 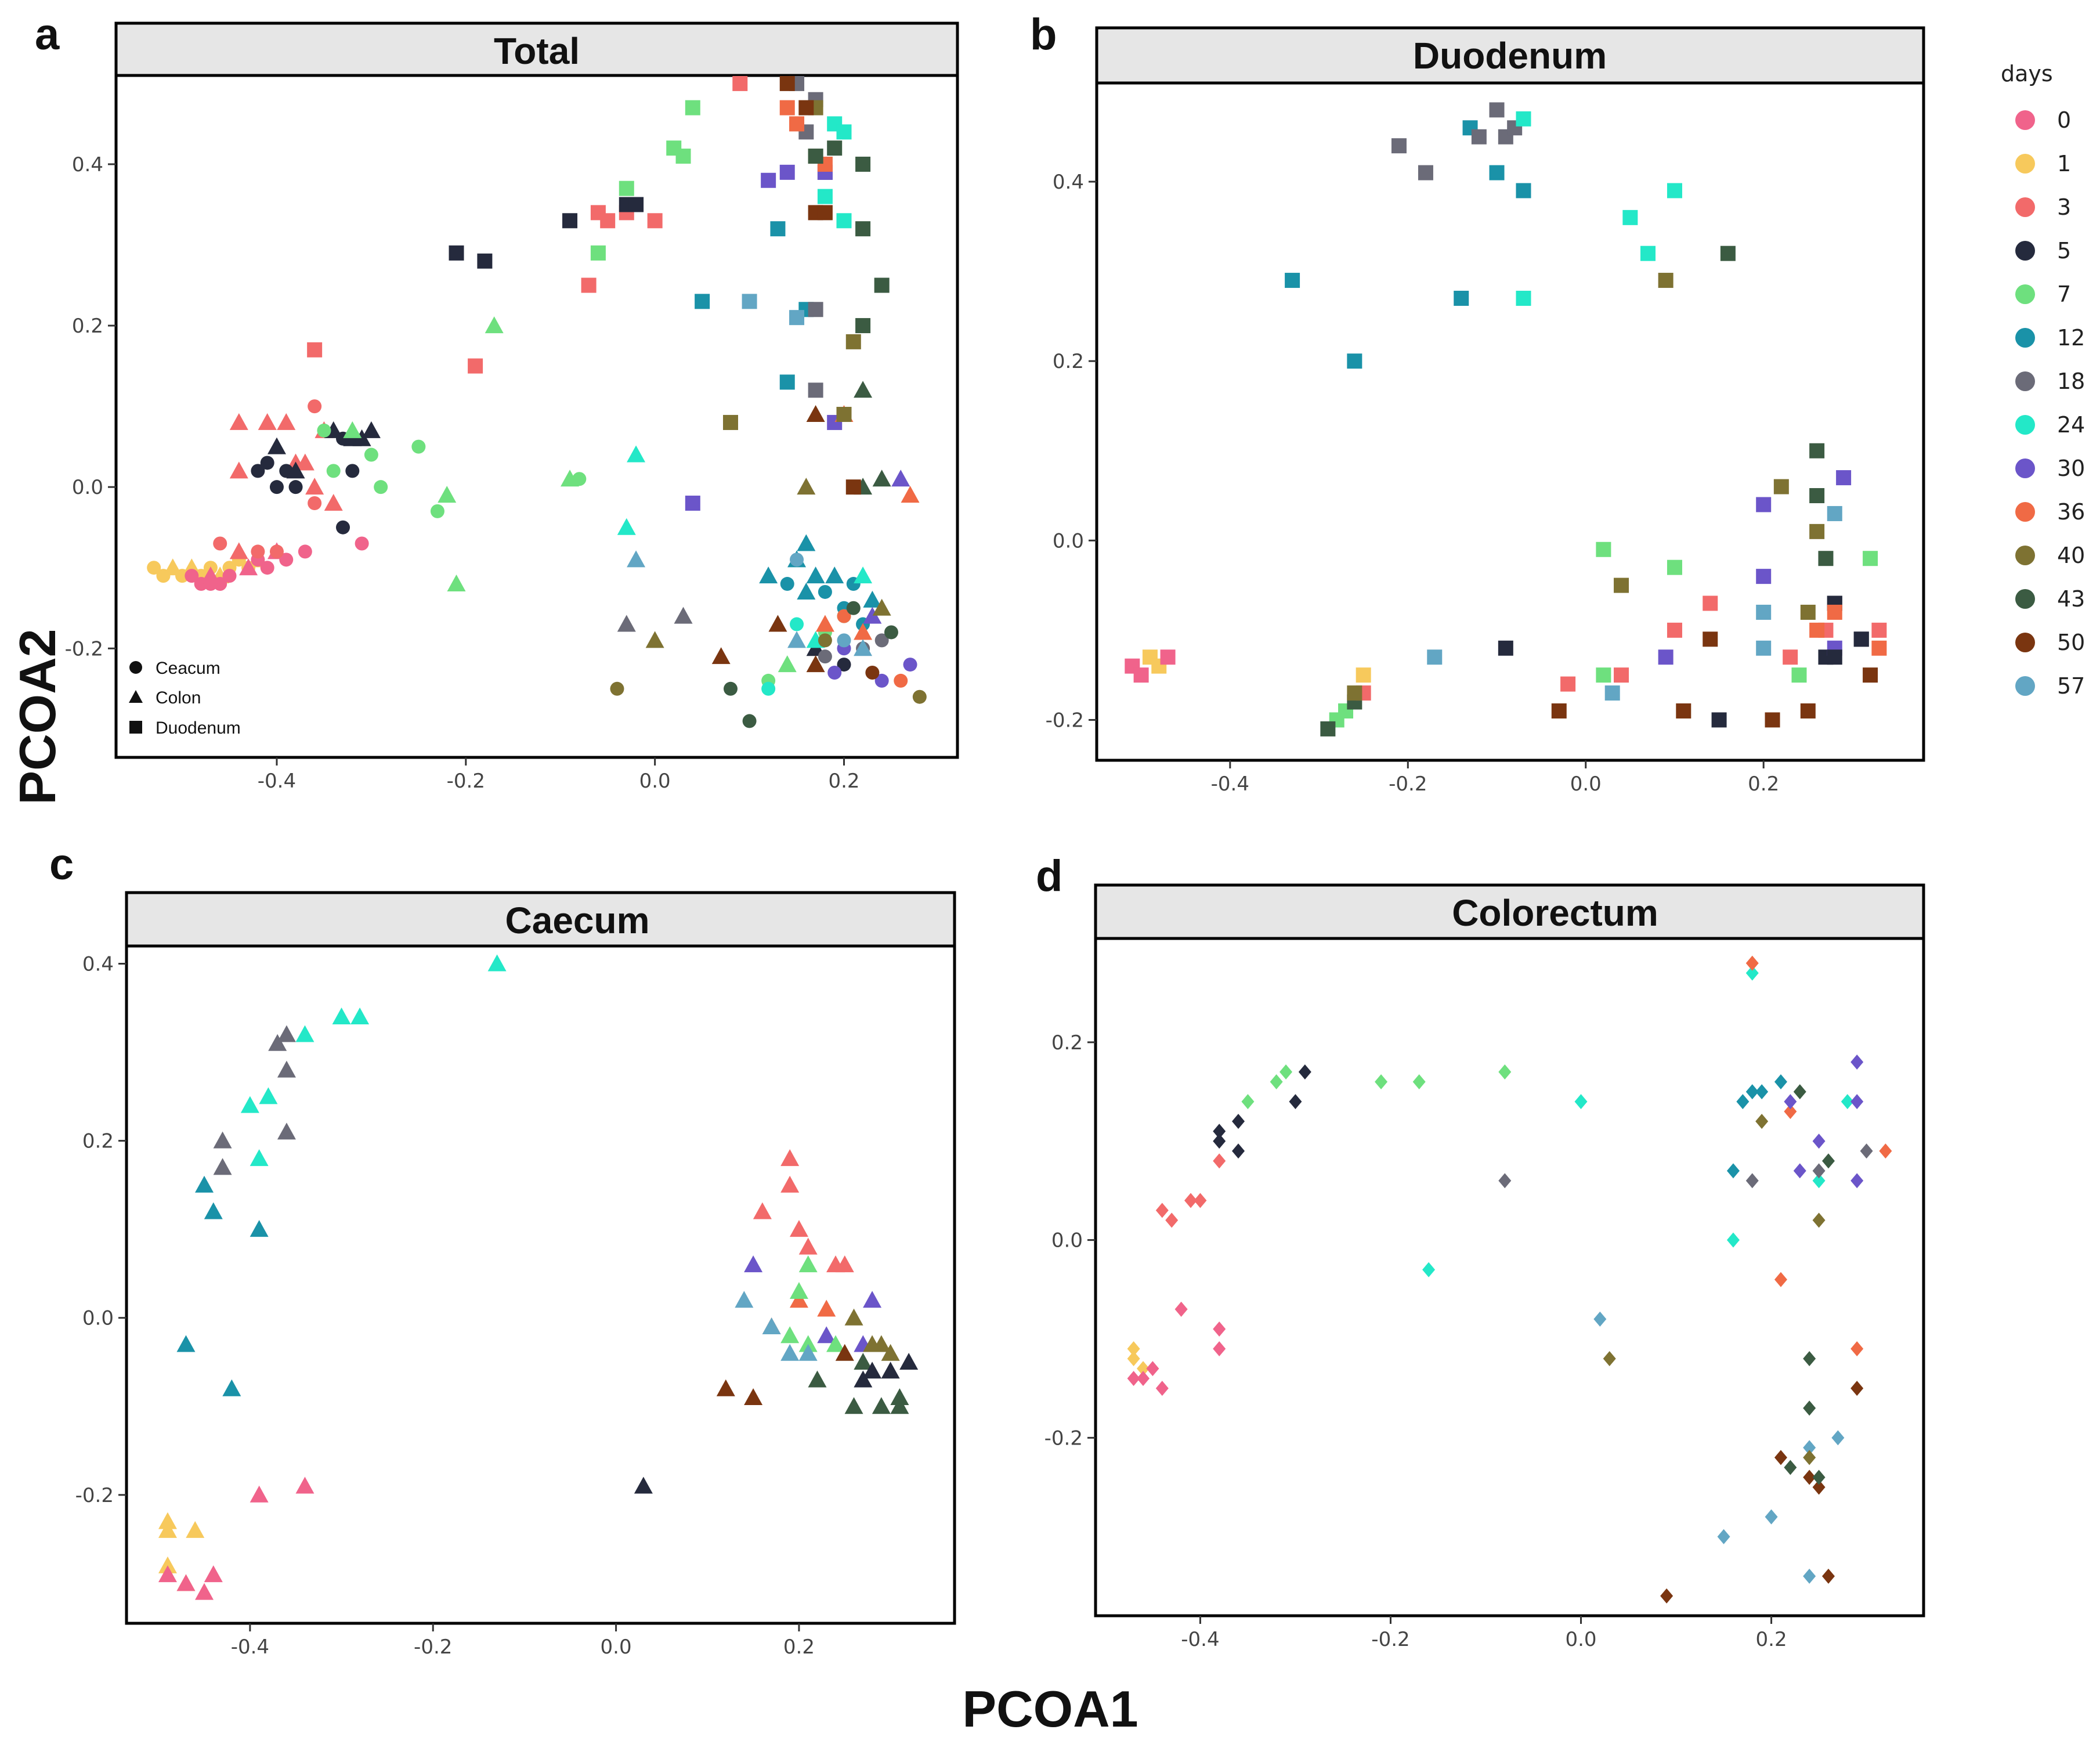 I want to click on panel-letter-d: d, so click(x=1049, y=876).